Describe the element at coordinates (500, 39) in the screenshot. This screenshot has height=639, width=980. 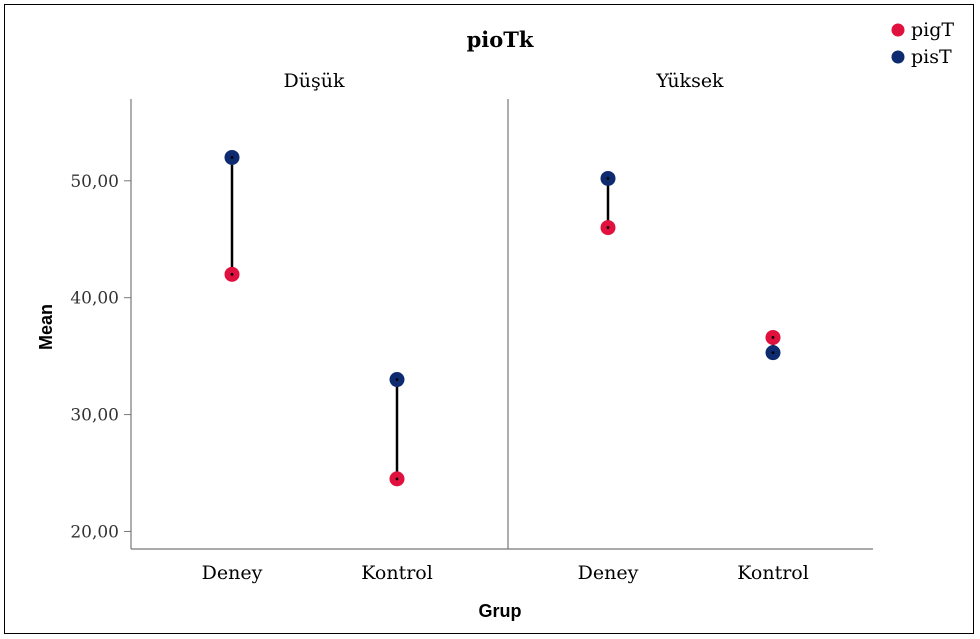
I see `chart-title: pioTk` at that location.